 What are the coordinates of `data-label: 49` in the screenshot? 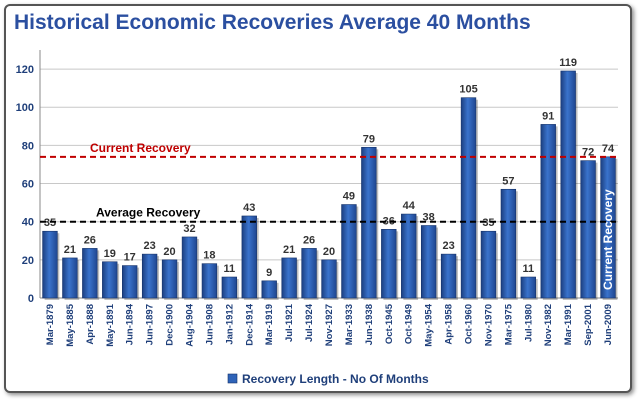 It's located at (349, 197).